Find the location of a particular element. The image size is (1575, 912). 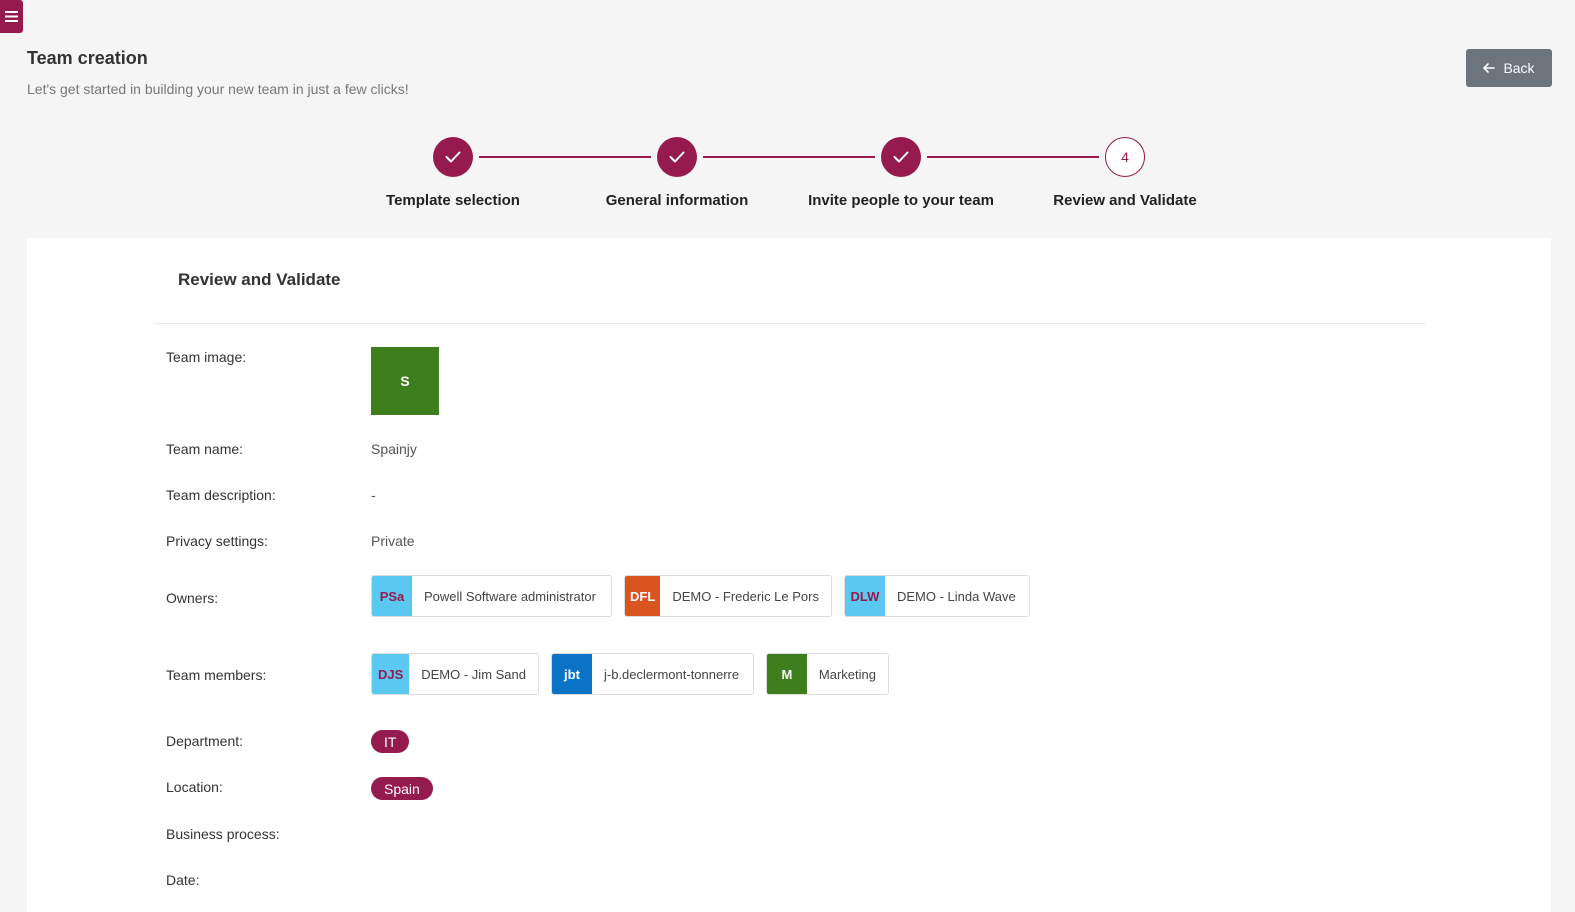

department-label: Department: is located at coordinates (205, 741).